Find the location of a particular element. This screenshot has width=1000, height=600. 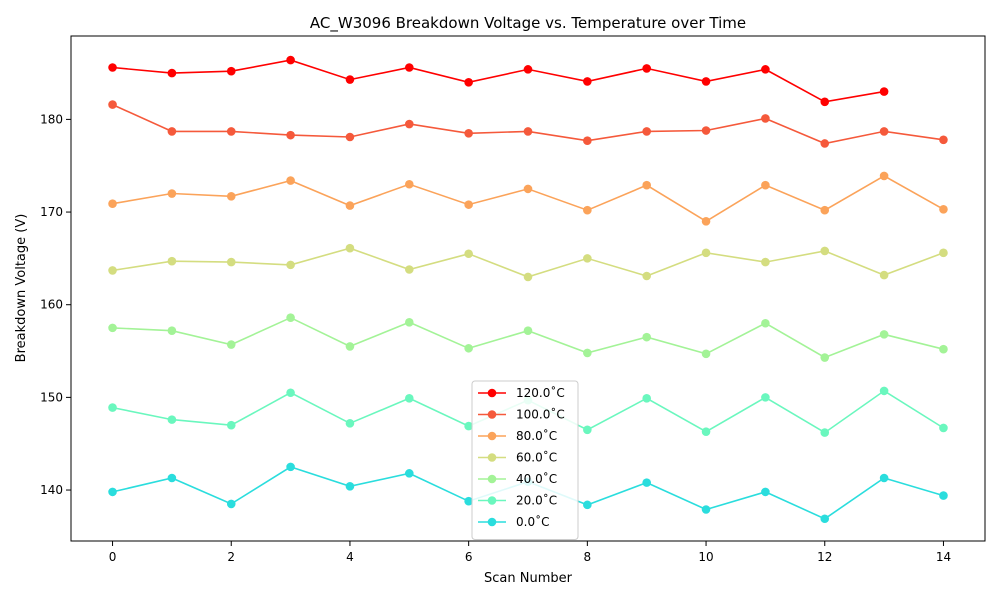

legend-item: 40.0˚C is located at coordinates (517, 478).